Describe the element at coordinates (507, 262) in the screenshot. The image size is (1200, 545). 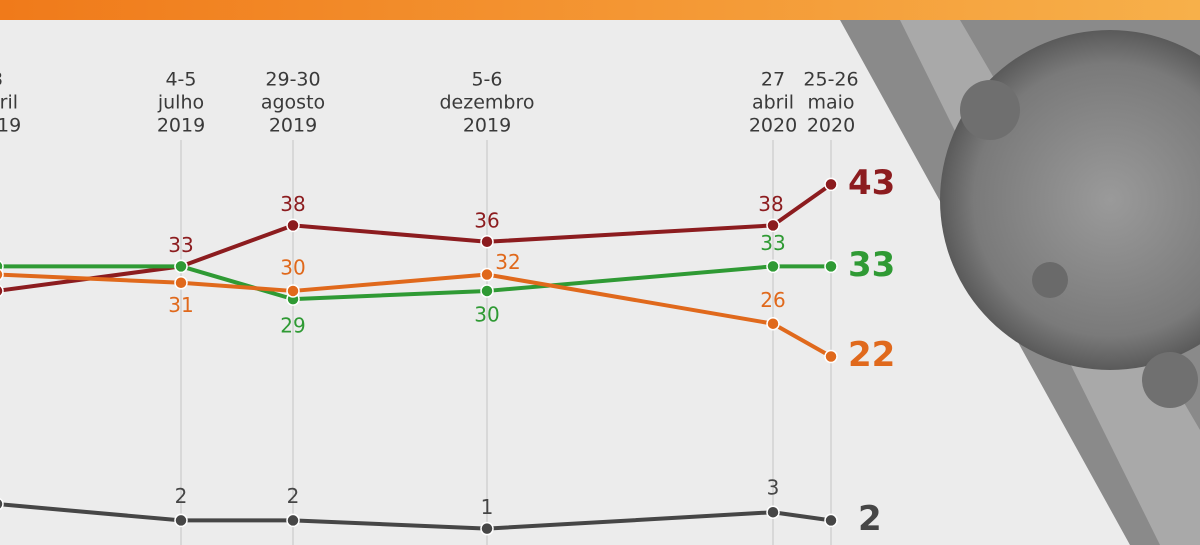
I see `value-label: 32` at that location.